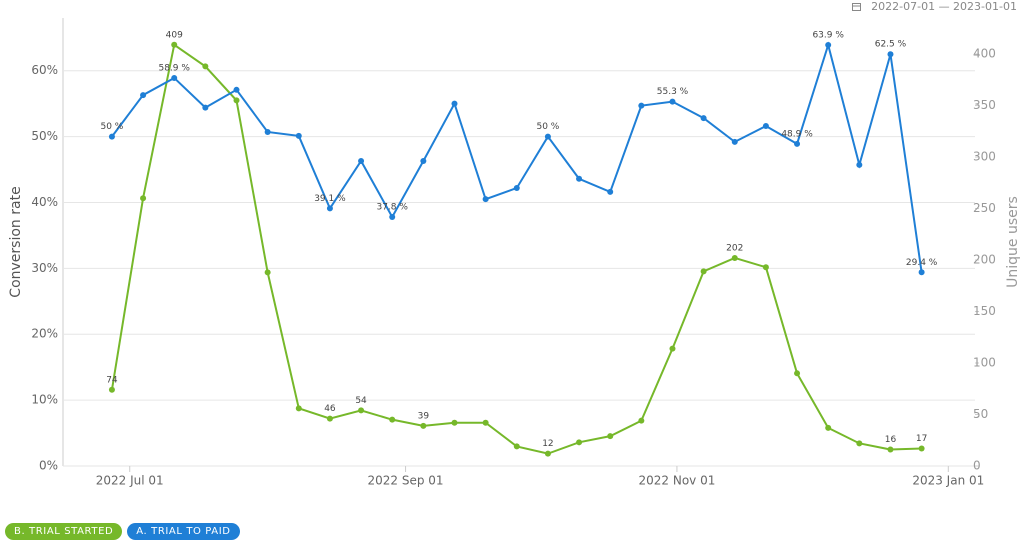 The image size is (1025, 555). What do you see at coordinates (984, 157) in the screenshot?
I see `y2-tick-label: 300` at bounding box center [984, 157].